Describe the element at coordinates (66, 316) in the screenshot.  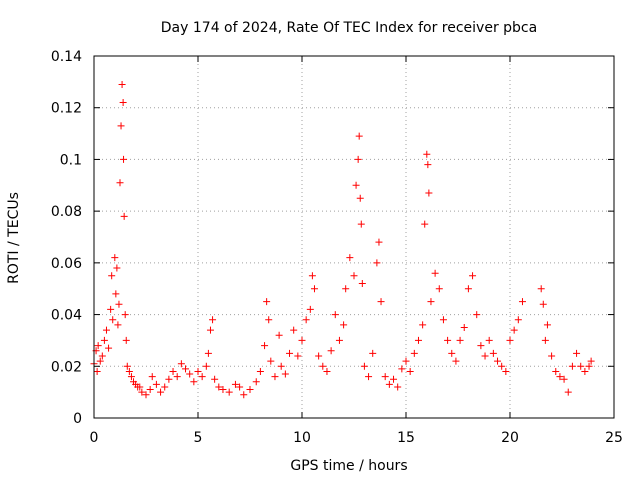
I see `y-tick-label: 0.04` at that location.